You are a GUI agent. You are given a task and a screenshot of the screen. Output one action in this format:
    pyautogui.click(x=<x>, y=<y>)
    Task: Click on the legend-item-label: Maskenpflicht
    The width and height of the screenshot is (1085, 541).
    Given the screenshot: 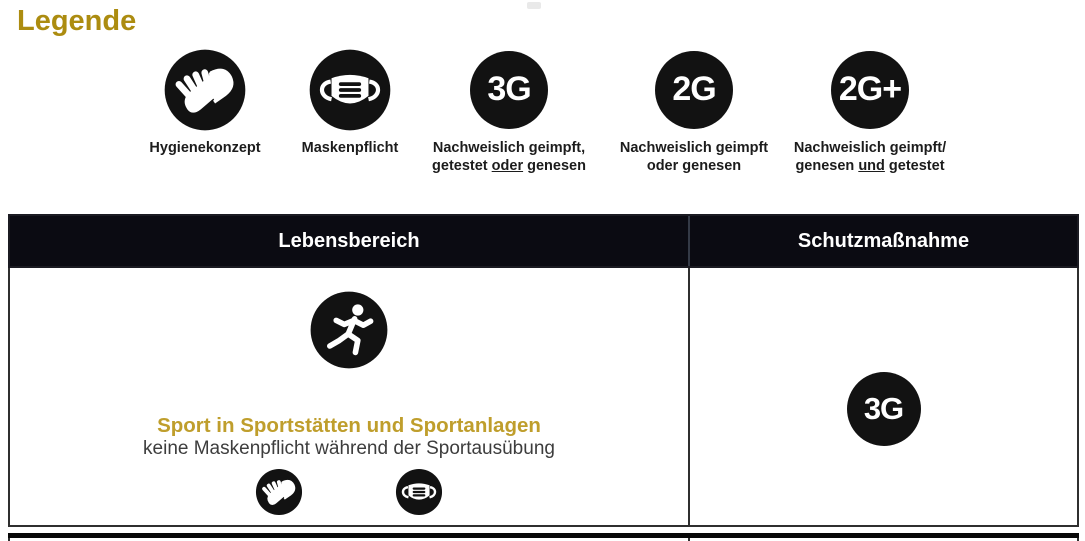 What is the action you would take?
    pyautogui.click(x=350, y=148)
    